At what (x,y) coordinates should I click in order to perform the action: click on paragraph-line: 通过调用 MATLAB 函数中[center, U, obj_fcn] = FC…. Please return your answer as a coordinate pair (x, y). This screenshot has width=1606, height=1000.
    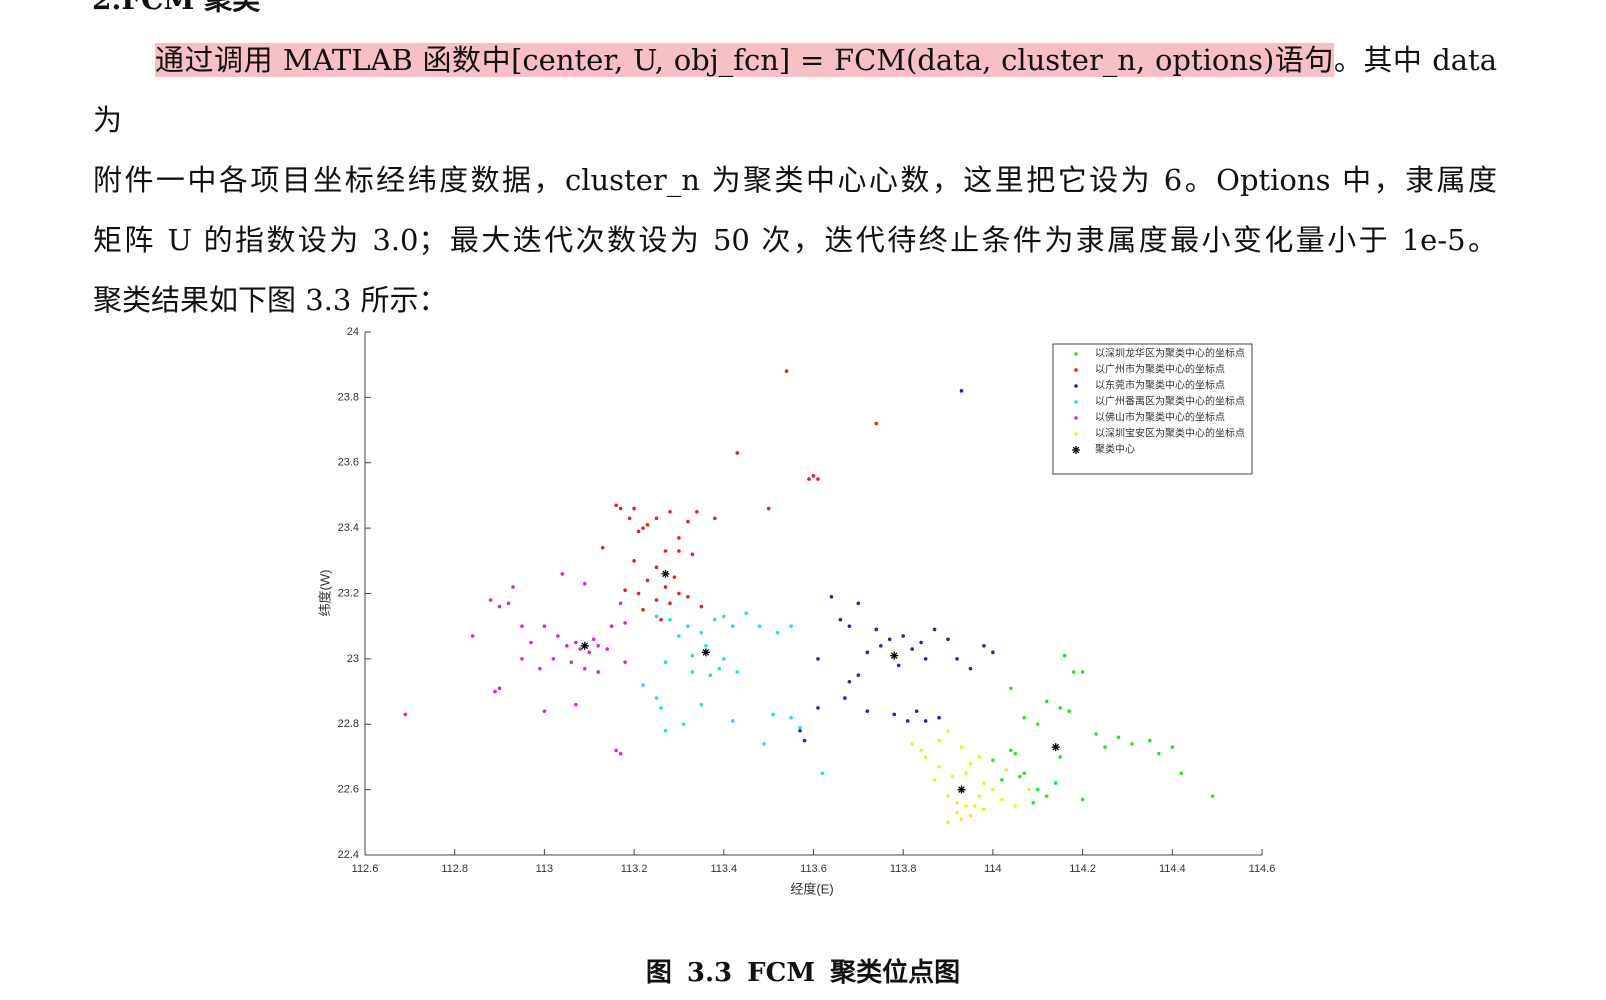
    Looking at the image, I should click on (795, 90).